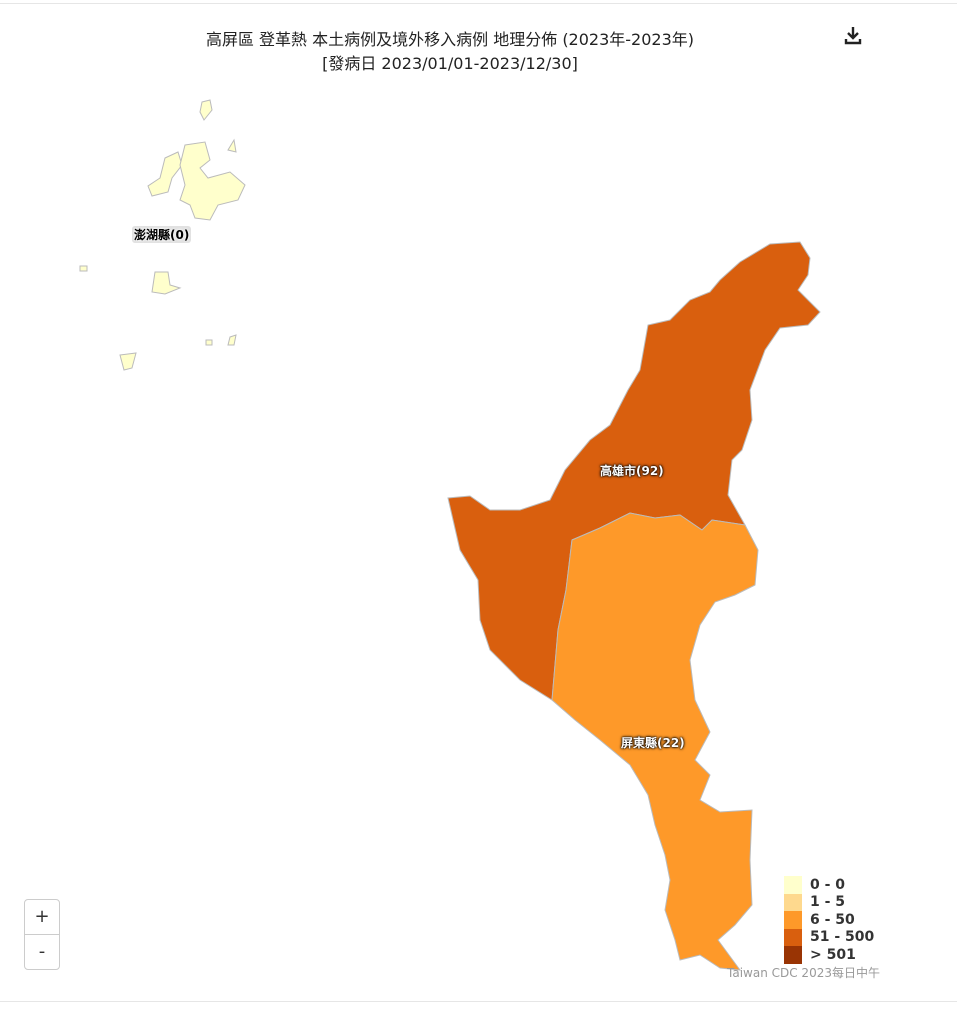 This screenshot has height=1019, width=957. What do you see at coordinates (478, 1001) in the screenshot?
I see `bottom-divider` at bounding box center [478, 1001].